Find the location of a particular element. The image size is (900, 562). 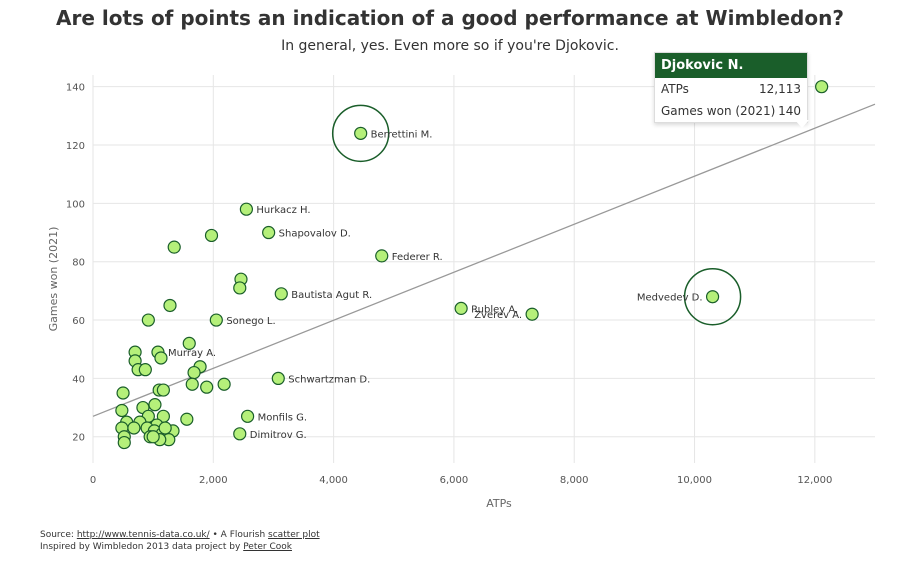

point-label: Monfils G. is located at coordinates (282, 417).